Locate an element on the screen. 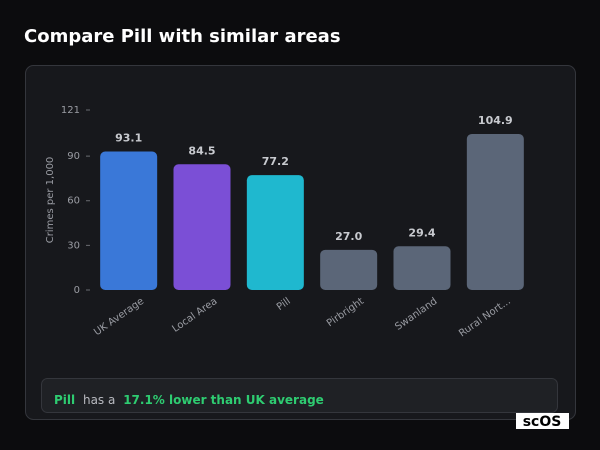 The image size is (600, 450). page-title: Compare Pill with similar areas is located at coordinates (182, 36).